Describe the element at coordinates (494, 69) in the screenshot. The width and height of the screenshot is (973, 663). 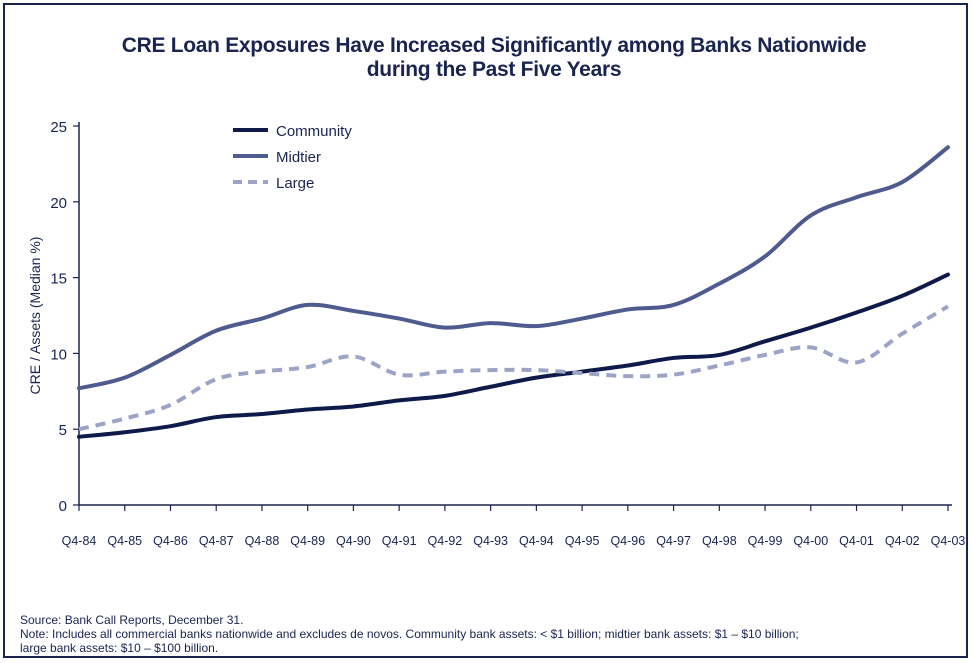
I see `chart-title-line-2: during the Past Five Years` at that location.